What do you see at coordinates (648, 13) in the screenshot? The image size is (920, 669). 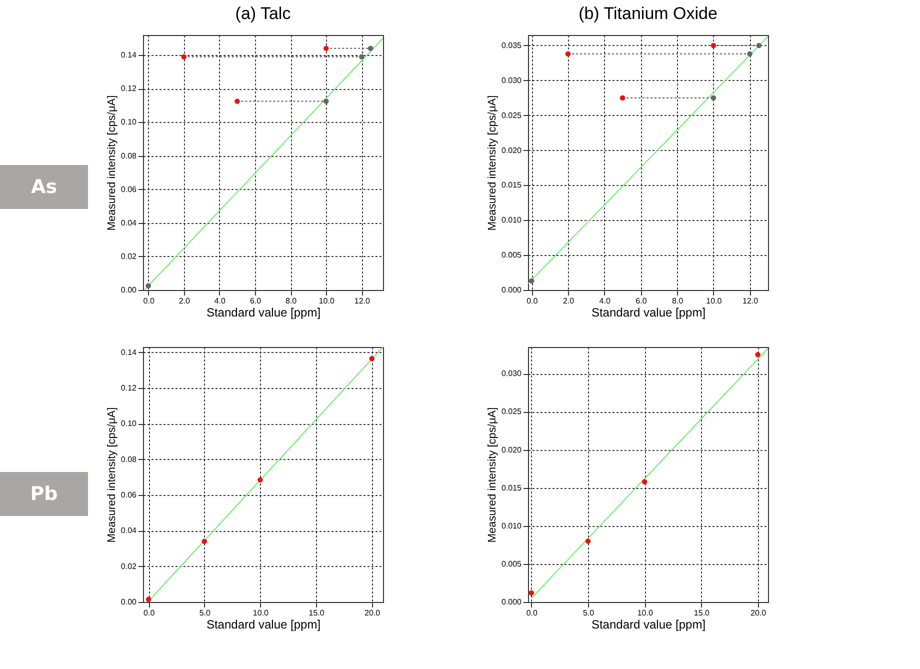 I see `chart-title: (b) Titanium Oxide` at bounding box center [648, 13].